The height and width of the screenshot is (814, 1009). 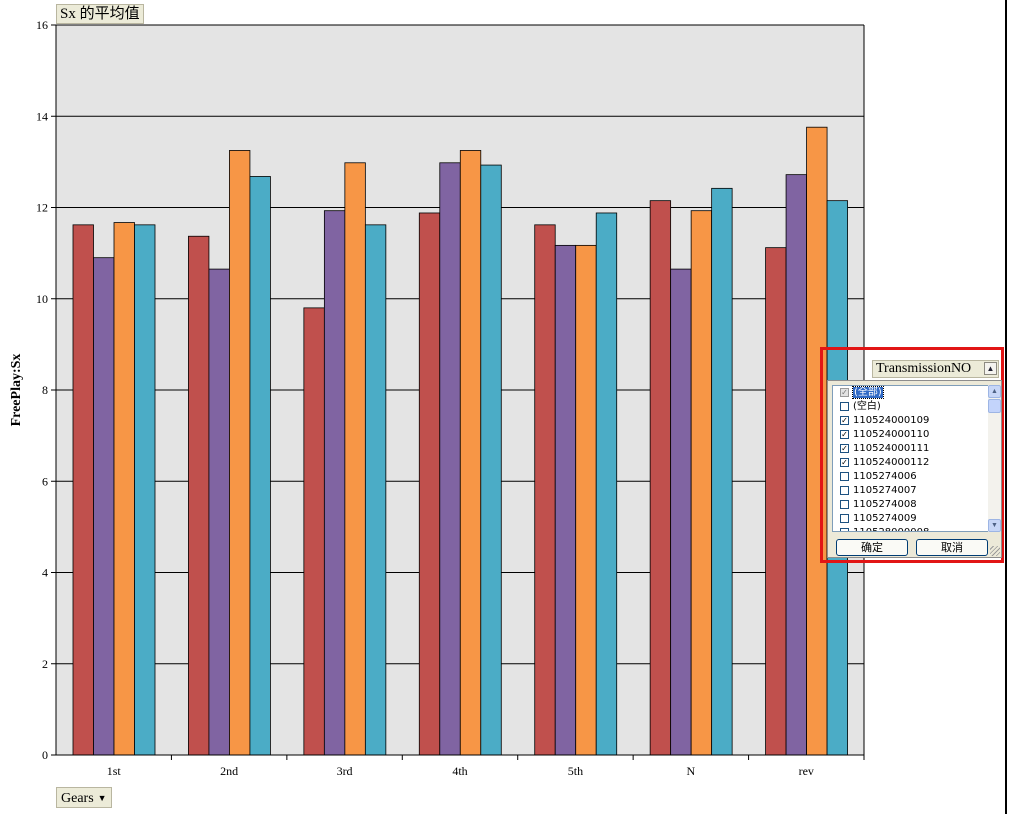 I want to click on dropdown-arrow-icon: ▼, so click(x=102, y=798).